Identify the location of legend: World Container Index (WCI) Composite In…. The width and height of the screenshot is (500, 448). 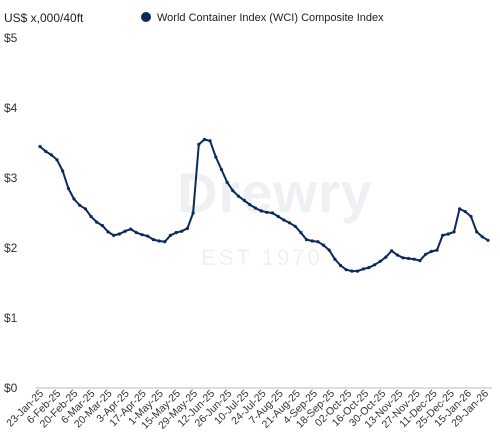
(262, 18).